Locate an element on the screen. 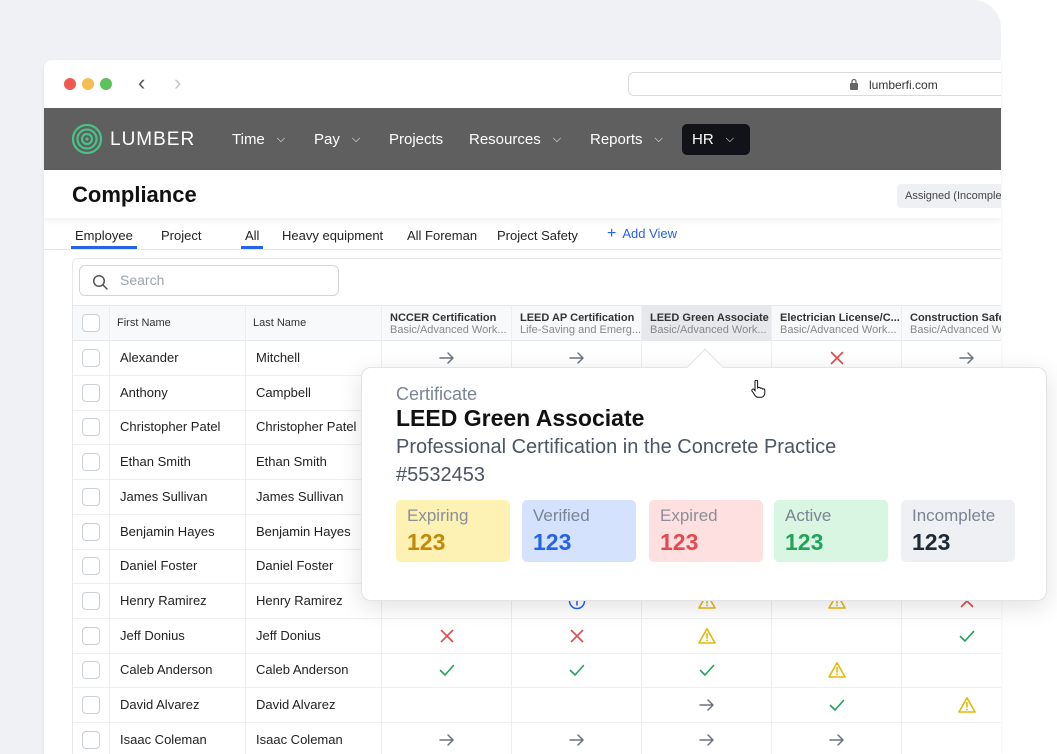 The width and height of the screenshot is (1057, 754). lumber-logo-icon is located at coordinates (87, 139).